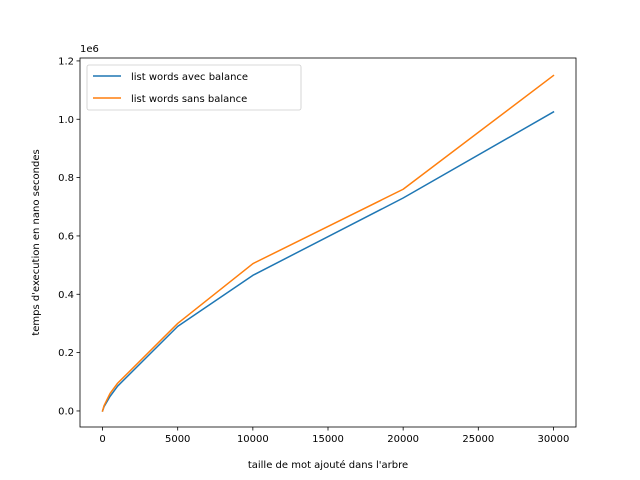 Image resolution: width=640 pixels, height=480 pixels. What do you see at coordinates (177, 439) in the screenshot?
I see `x-tick-label: 5000` at bounding box center [177, 439].